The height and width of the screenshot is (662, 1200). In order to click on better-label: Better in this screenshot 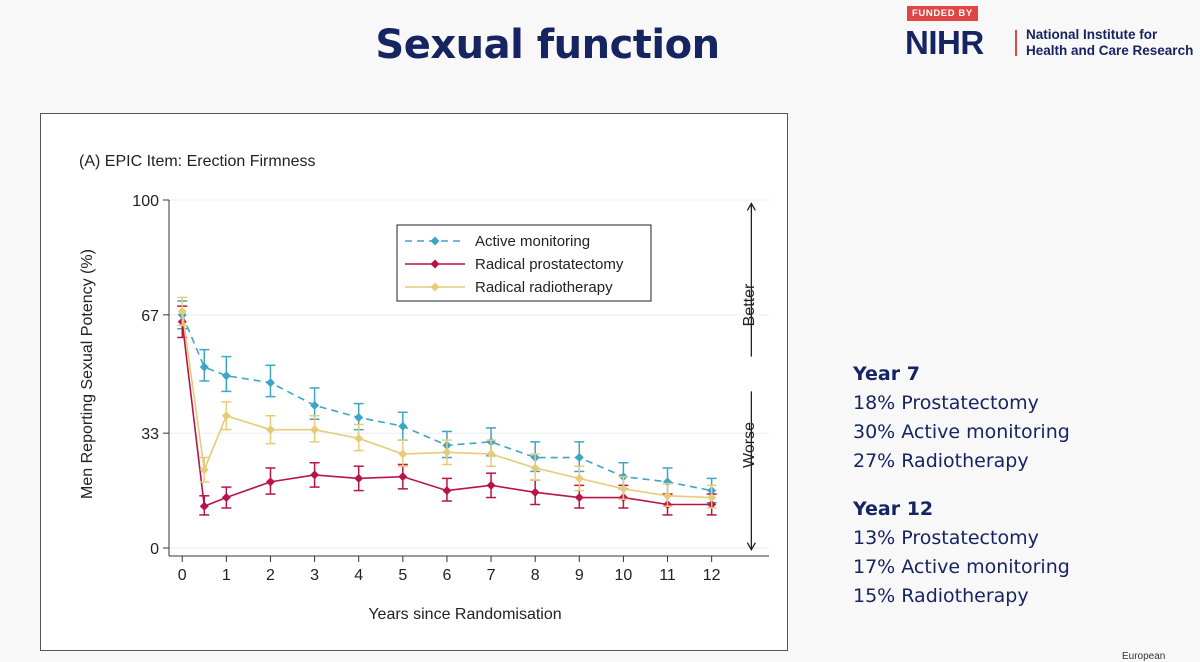, I will do `click(749, 304)`.